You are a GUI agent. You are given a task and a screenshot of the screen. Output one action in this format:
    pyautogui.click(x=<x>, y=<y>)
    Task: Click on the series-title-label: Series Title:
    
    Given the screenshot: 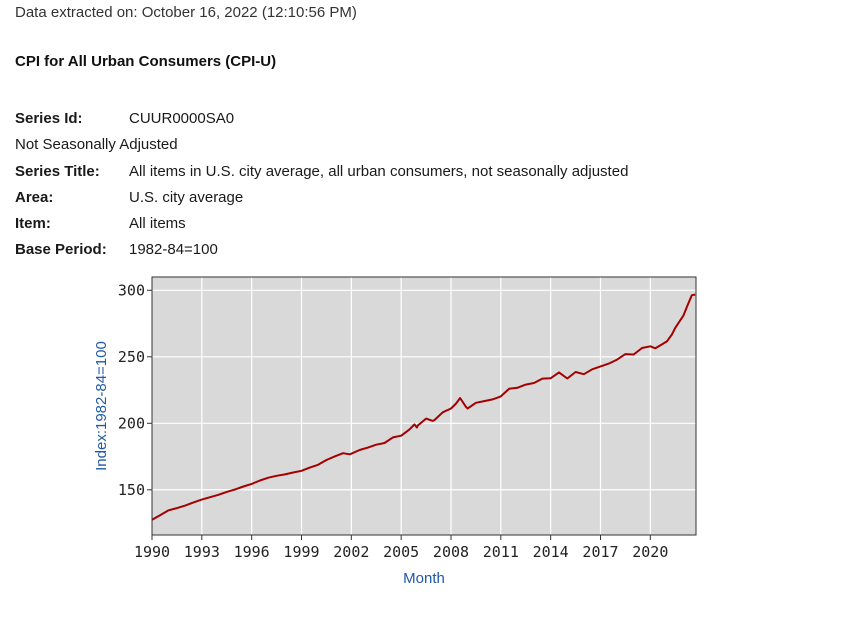 What is the action you would take?
    pyautogui.click(x=57, y=171)
    